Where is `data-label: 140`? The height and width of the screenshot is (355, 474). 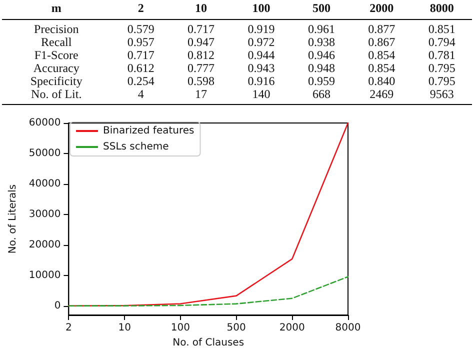 data-label: 140 is located at coordinates (261, 95).